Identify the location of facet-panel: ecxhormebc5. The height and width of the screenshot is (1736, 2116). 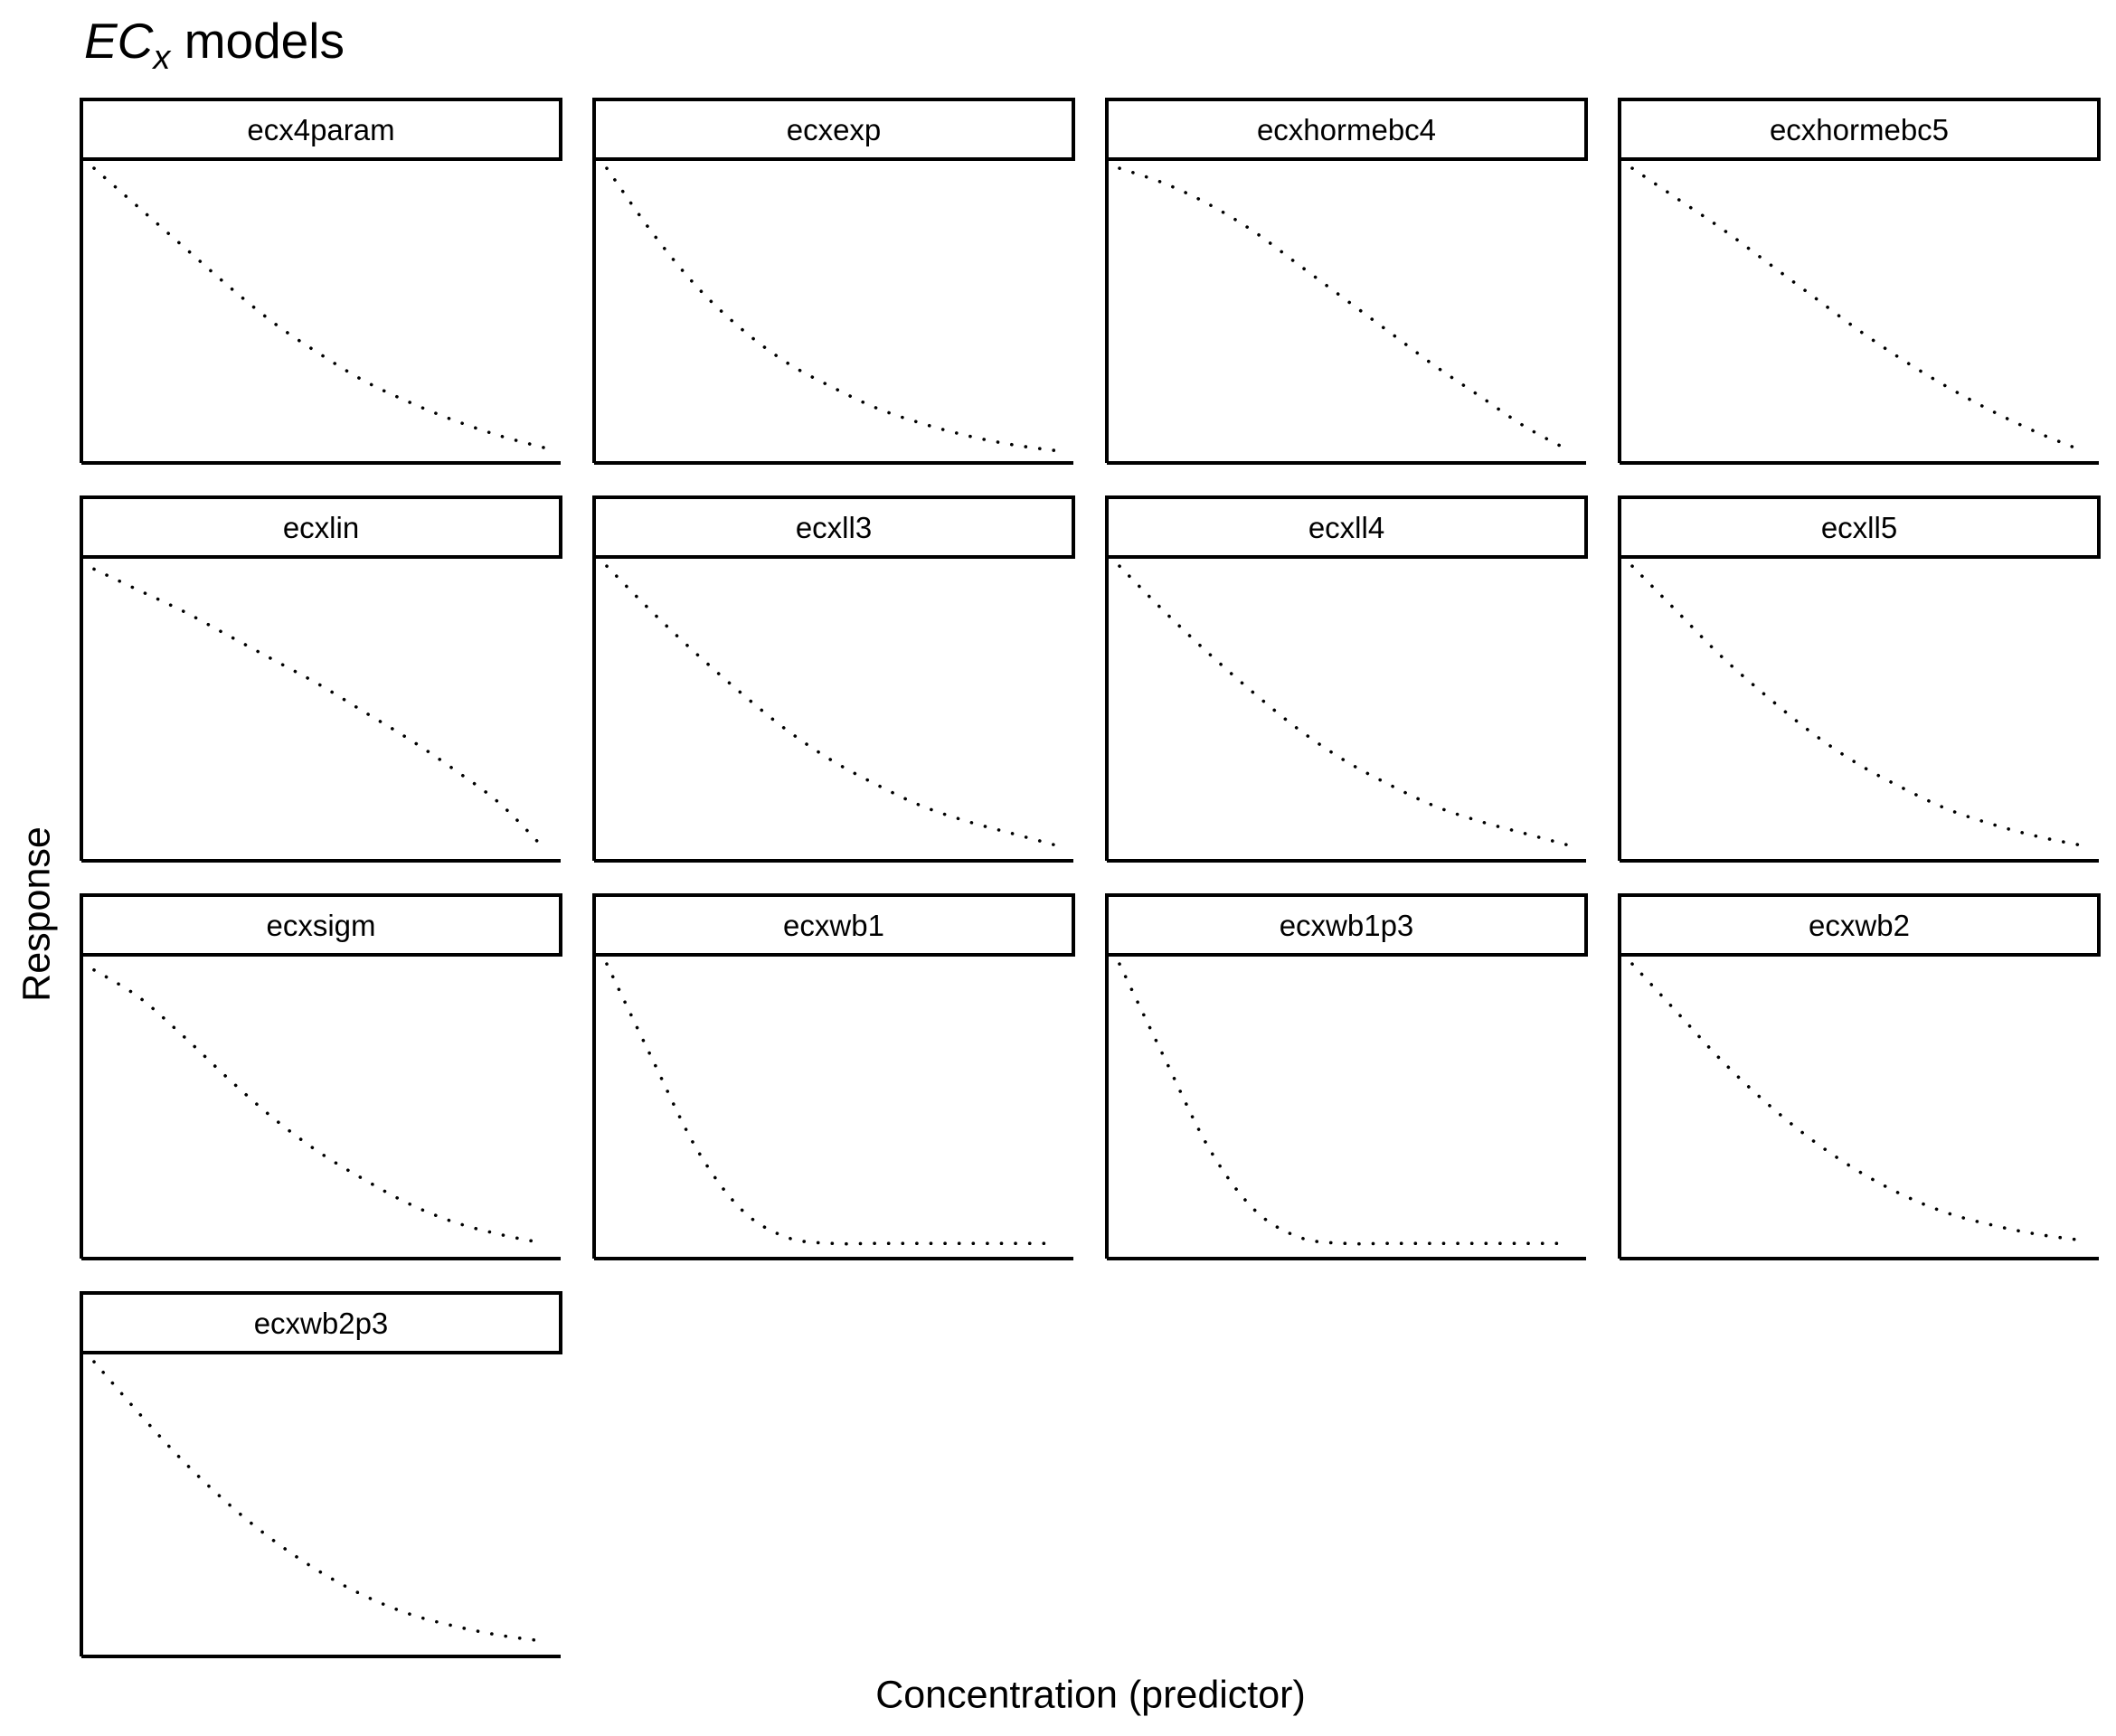
(1859, 281).